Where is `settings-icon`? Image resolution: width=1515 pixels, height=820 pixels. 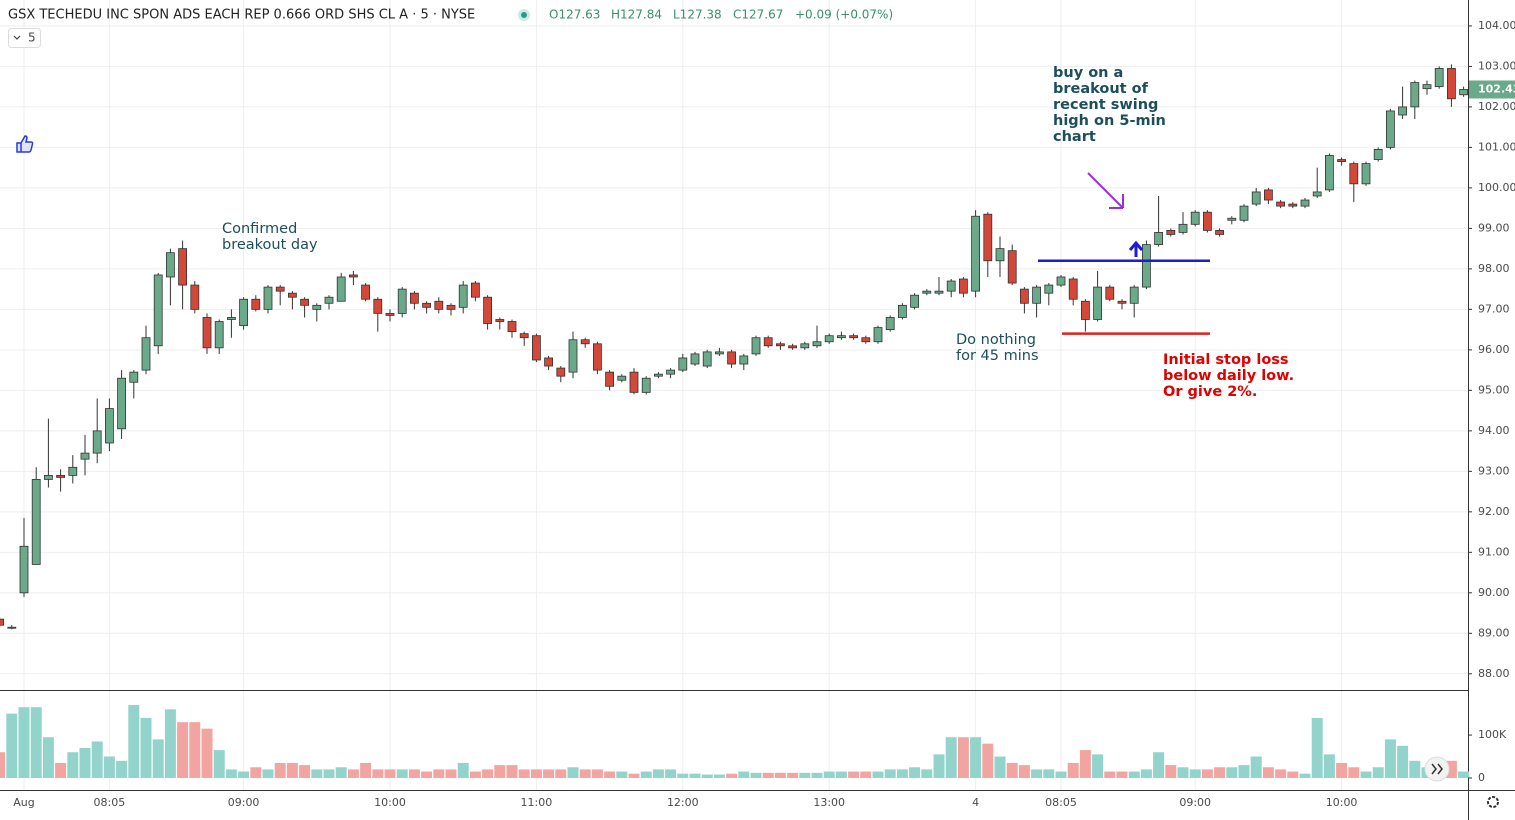 settings-icon is located at coordinates (1493, 802).